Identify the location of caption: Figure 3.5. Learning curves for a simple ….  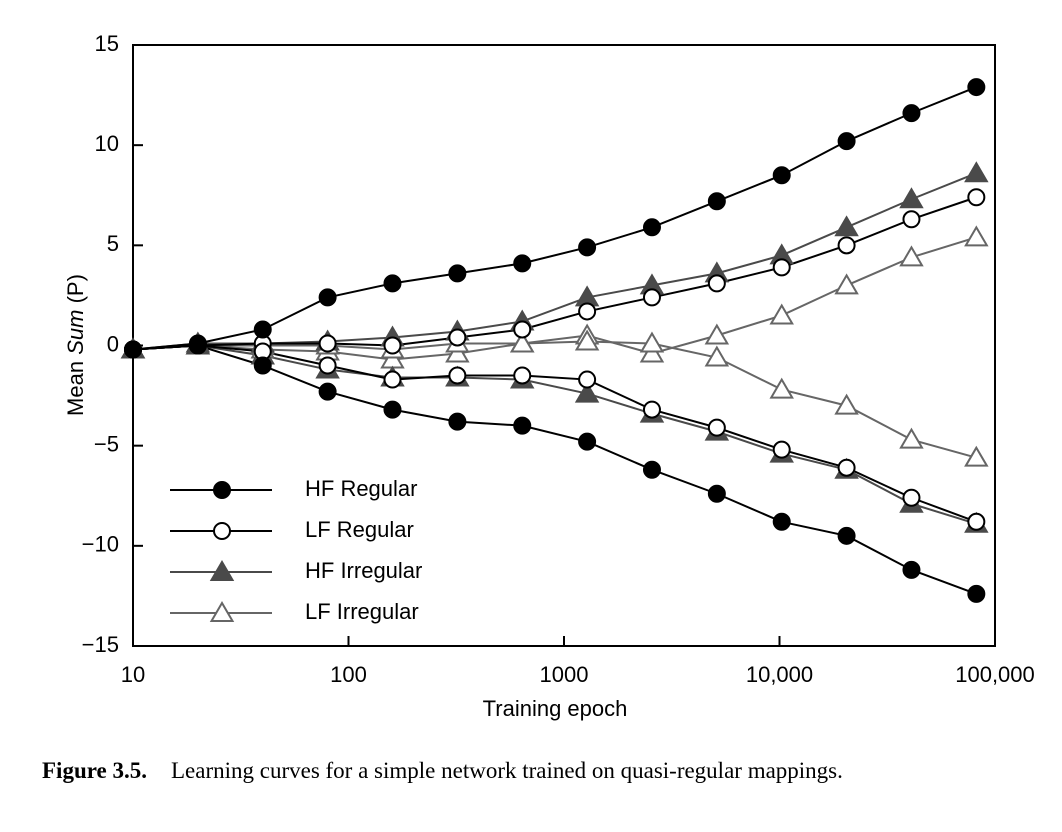
(442, 770).